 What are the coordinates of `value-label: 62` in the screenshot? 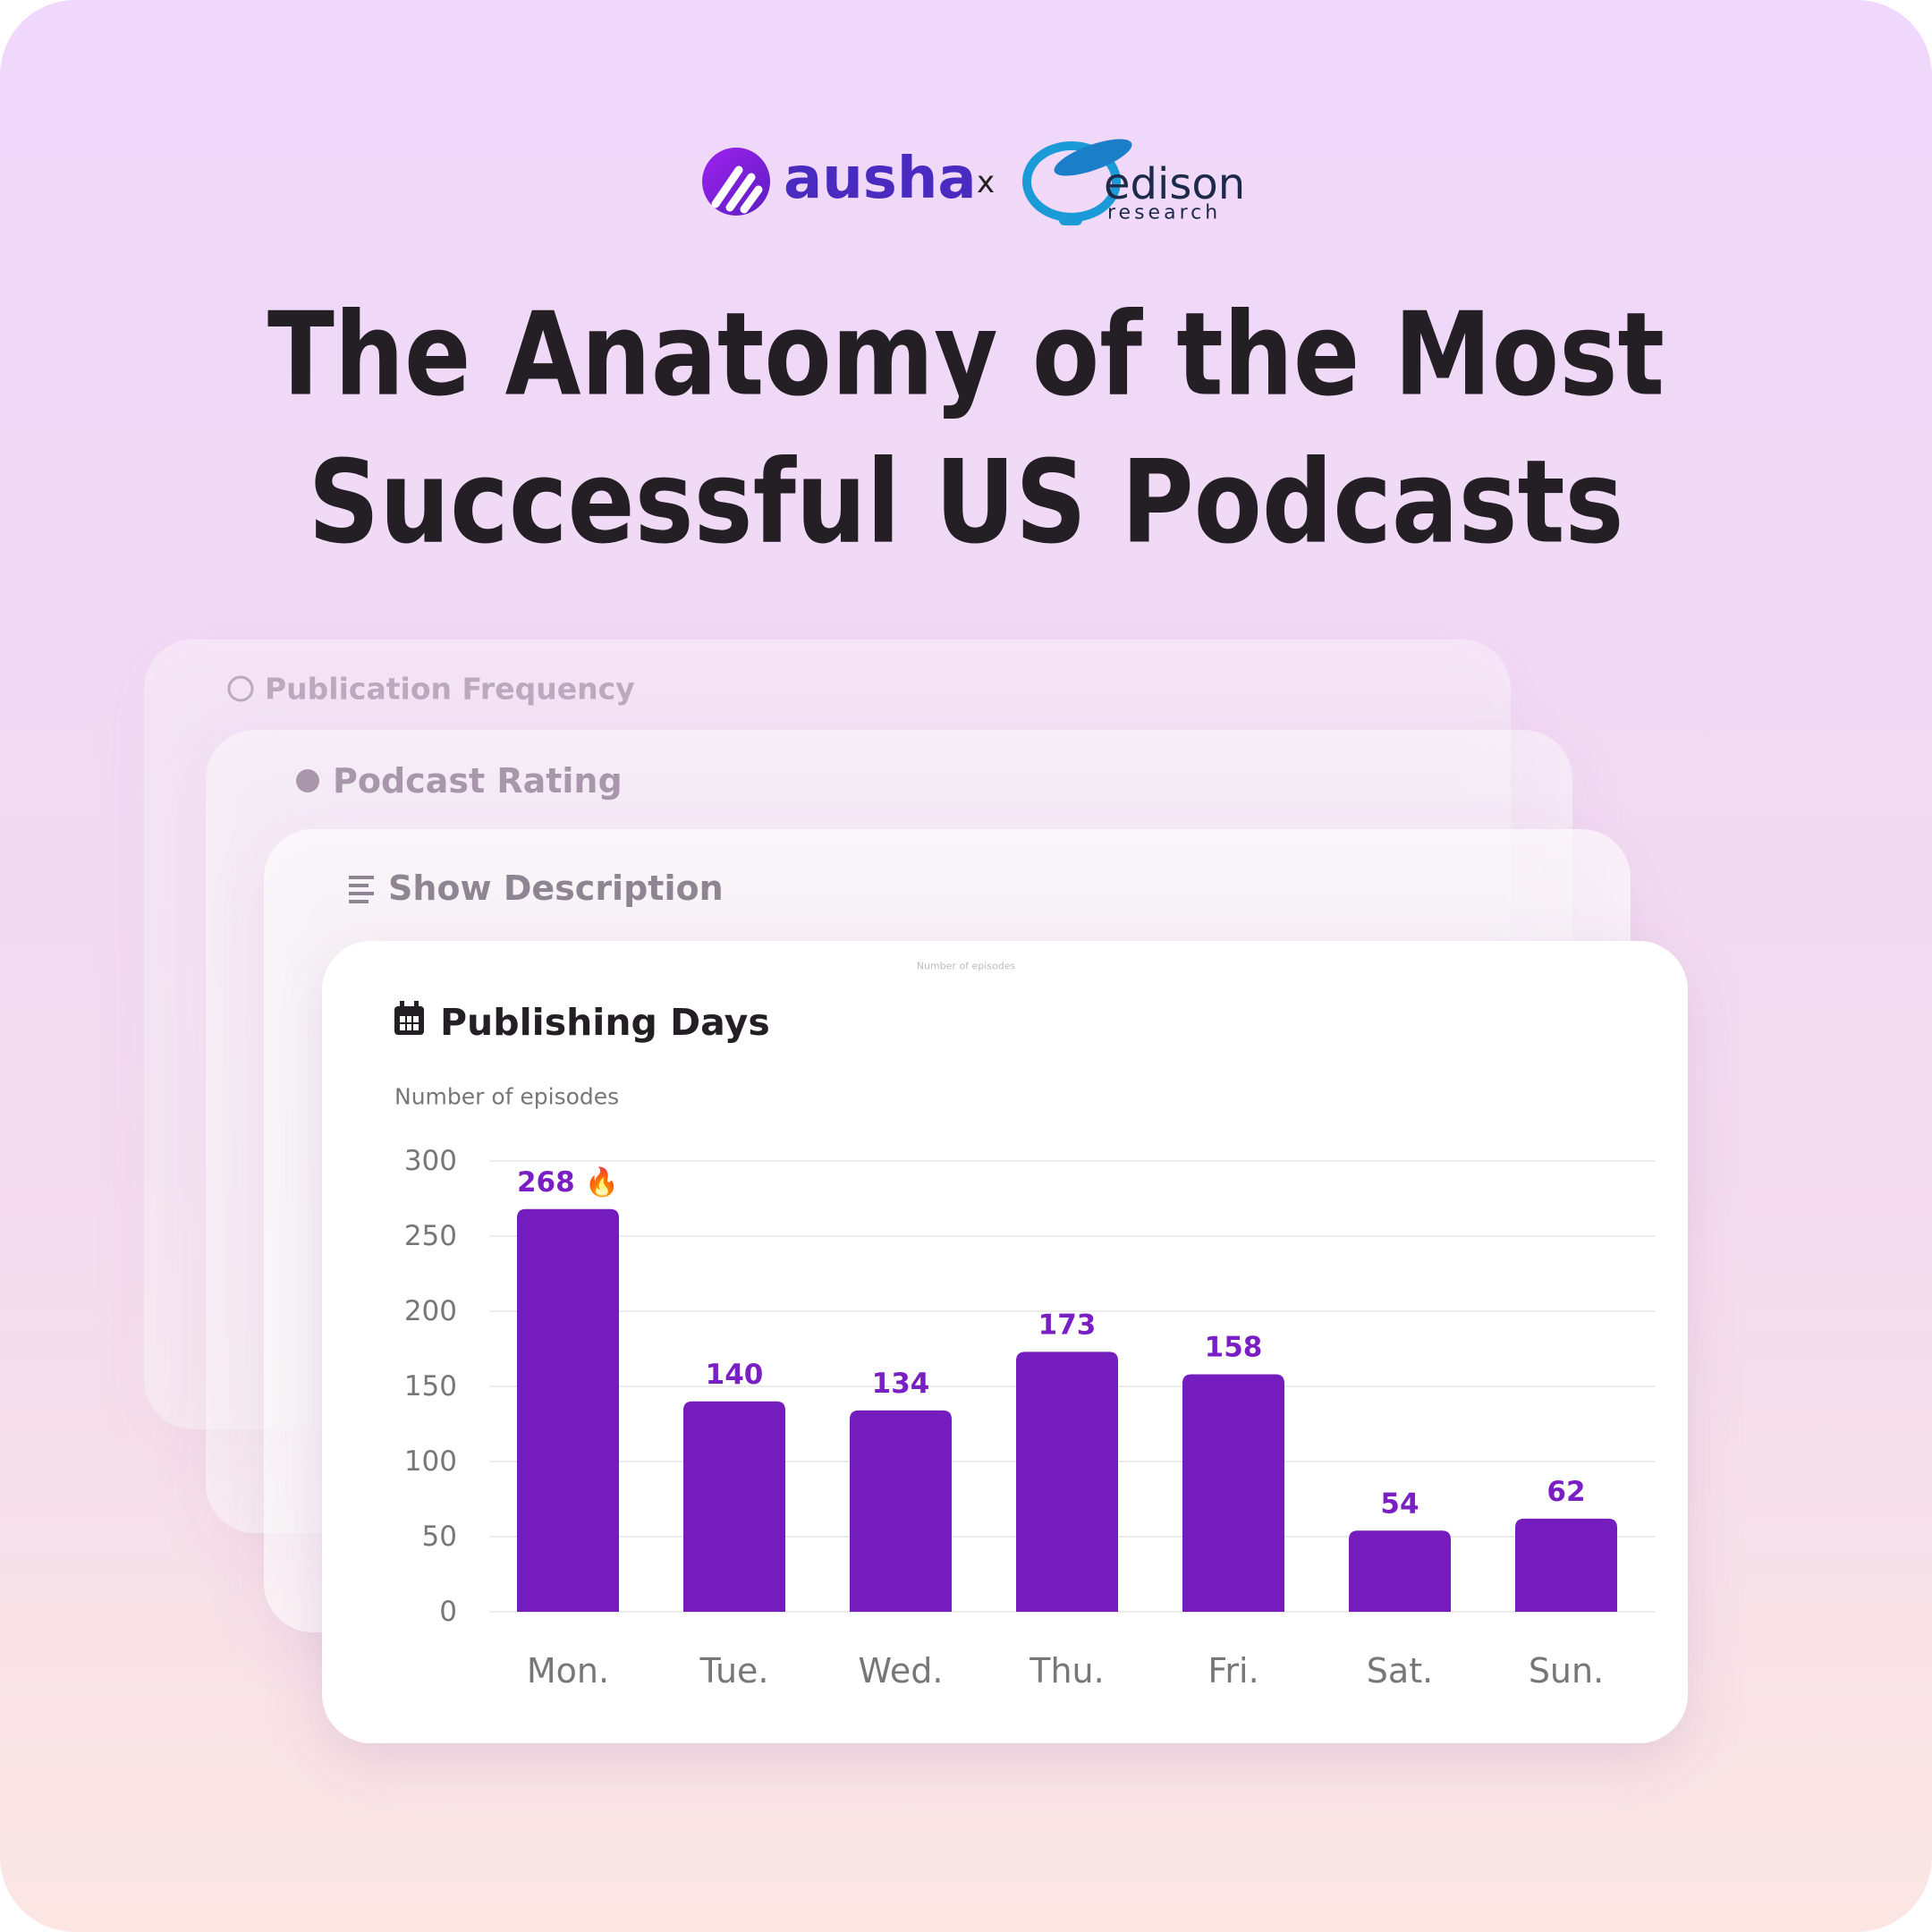 It's located at (1565, 1492).